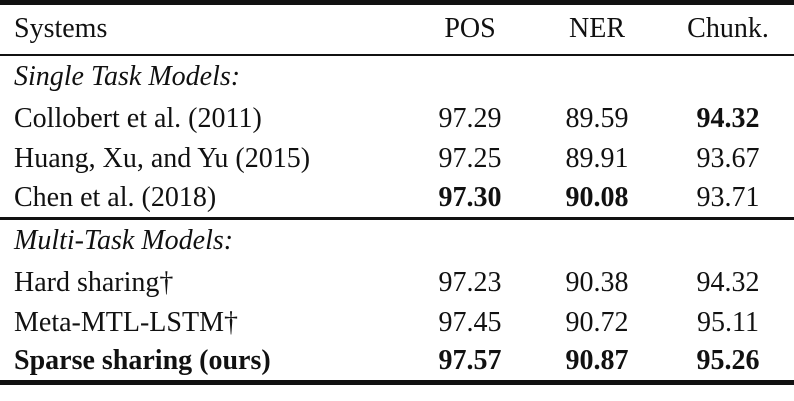 The width and height of the screenshot is (794, 401). I want to click on ner-value: 90.87, so click(597, 361).